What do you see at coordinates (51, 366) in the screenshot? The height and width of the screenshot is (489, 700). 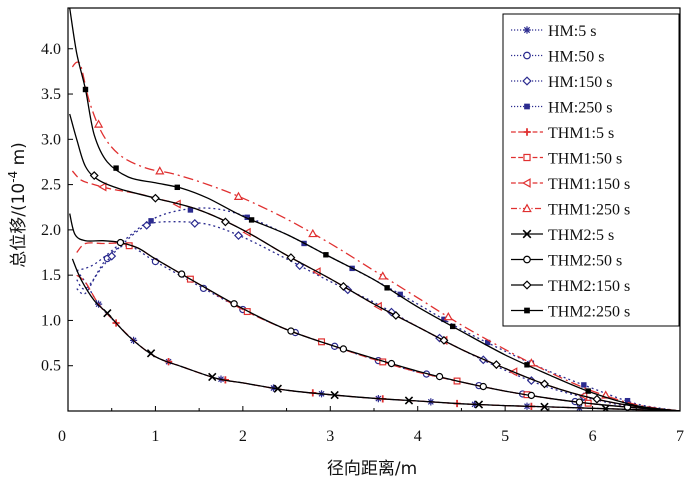 I see `y-tick-label: 0.5` at bounding box center [51, 366].